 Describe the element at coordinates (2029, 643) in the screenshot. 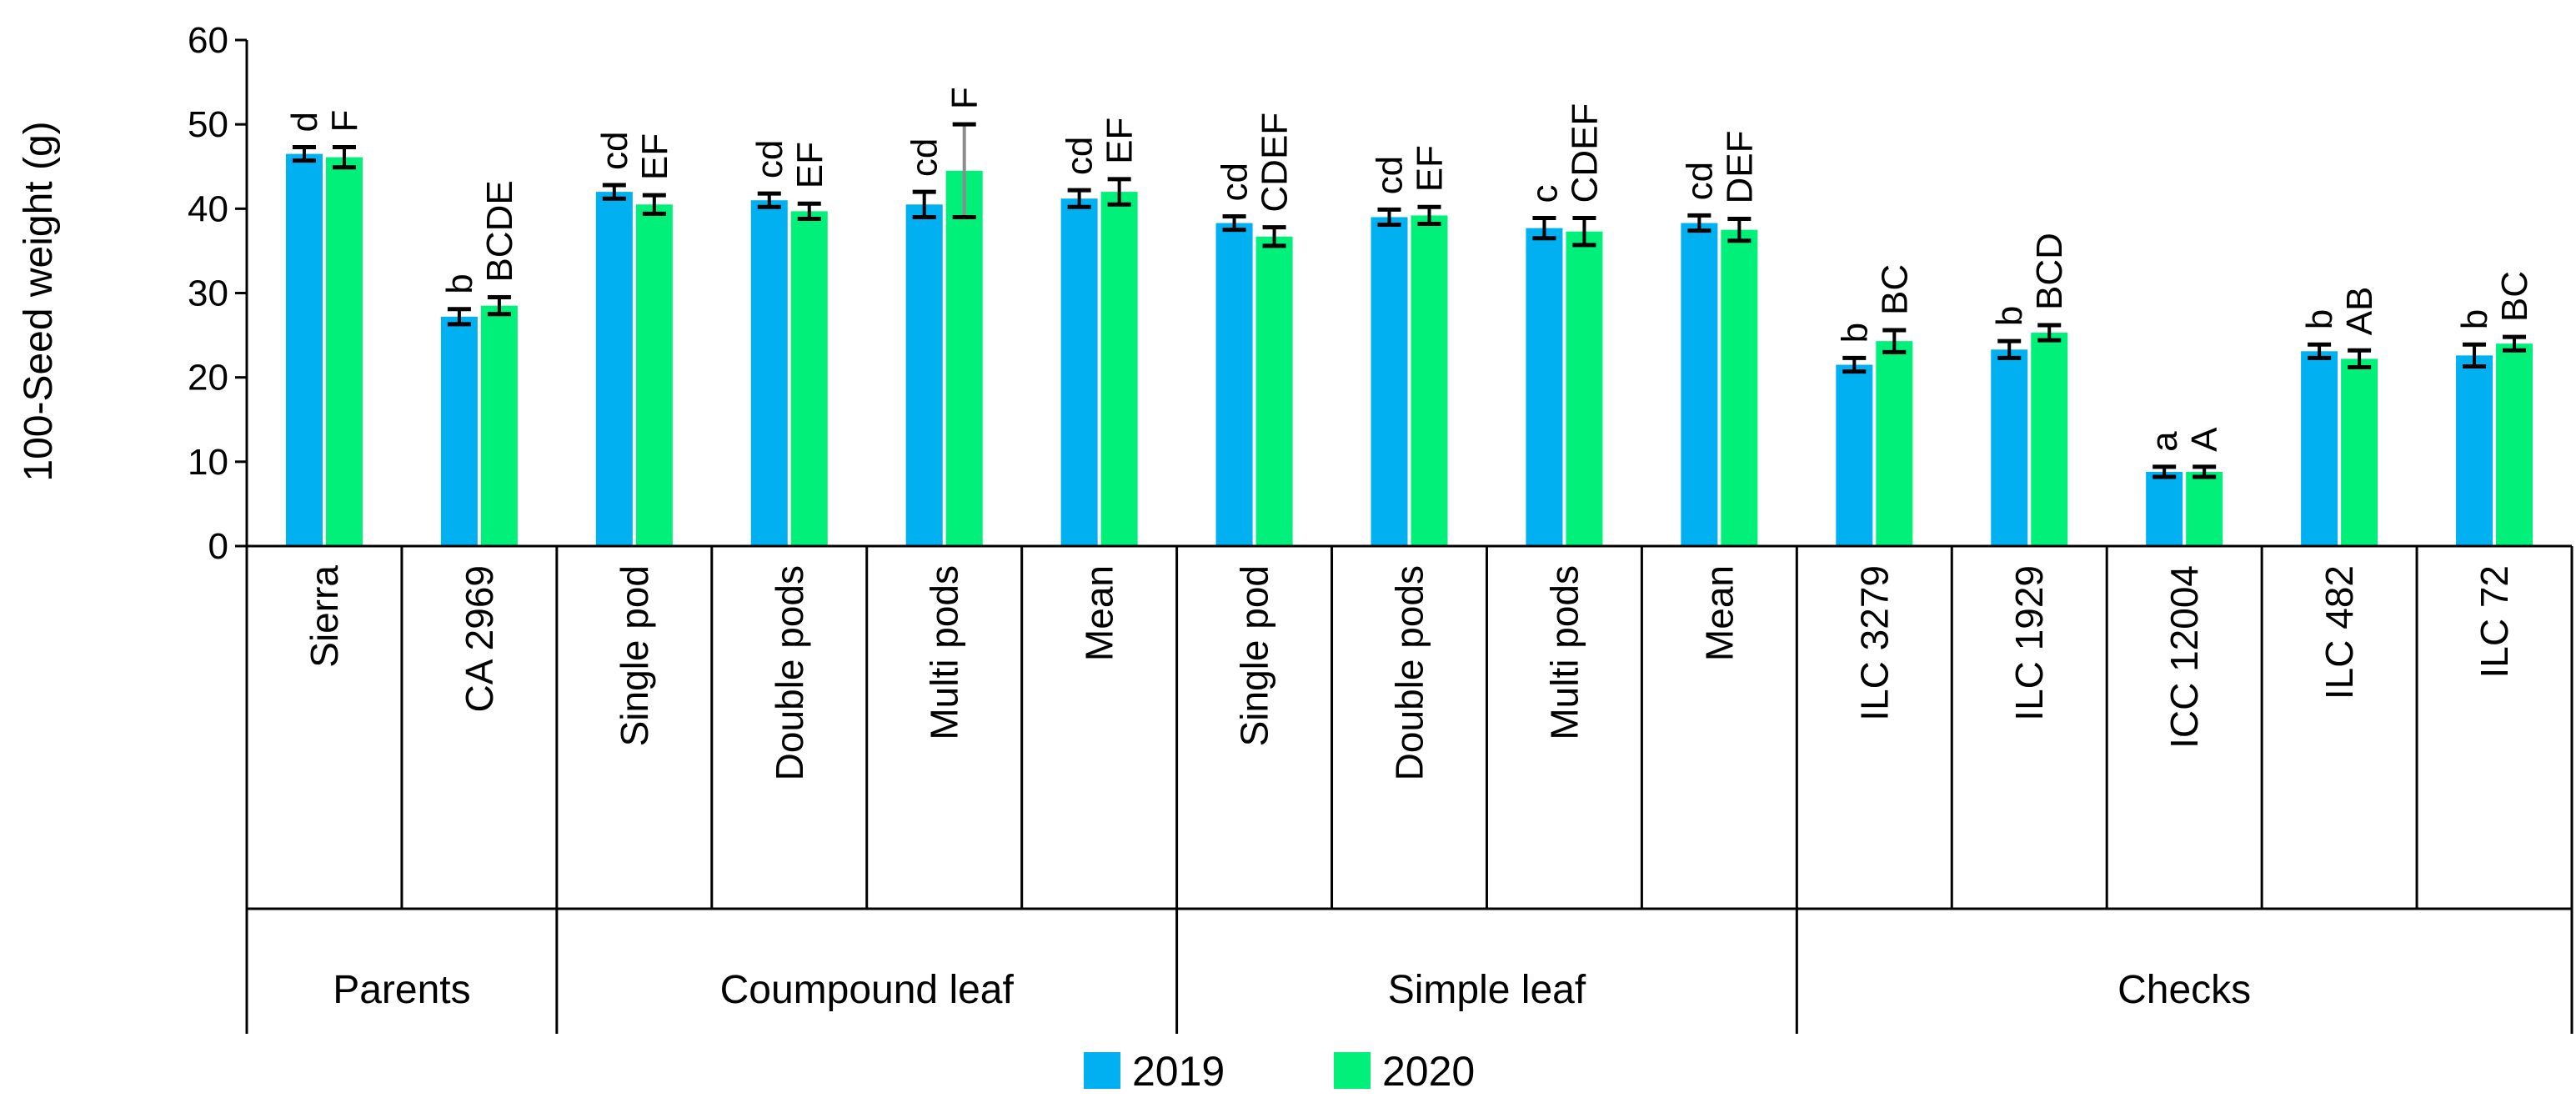

I see `category-label: ILC 1929` at that location.